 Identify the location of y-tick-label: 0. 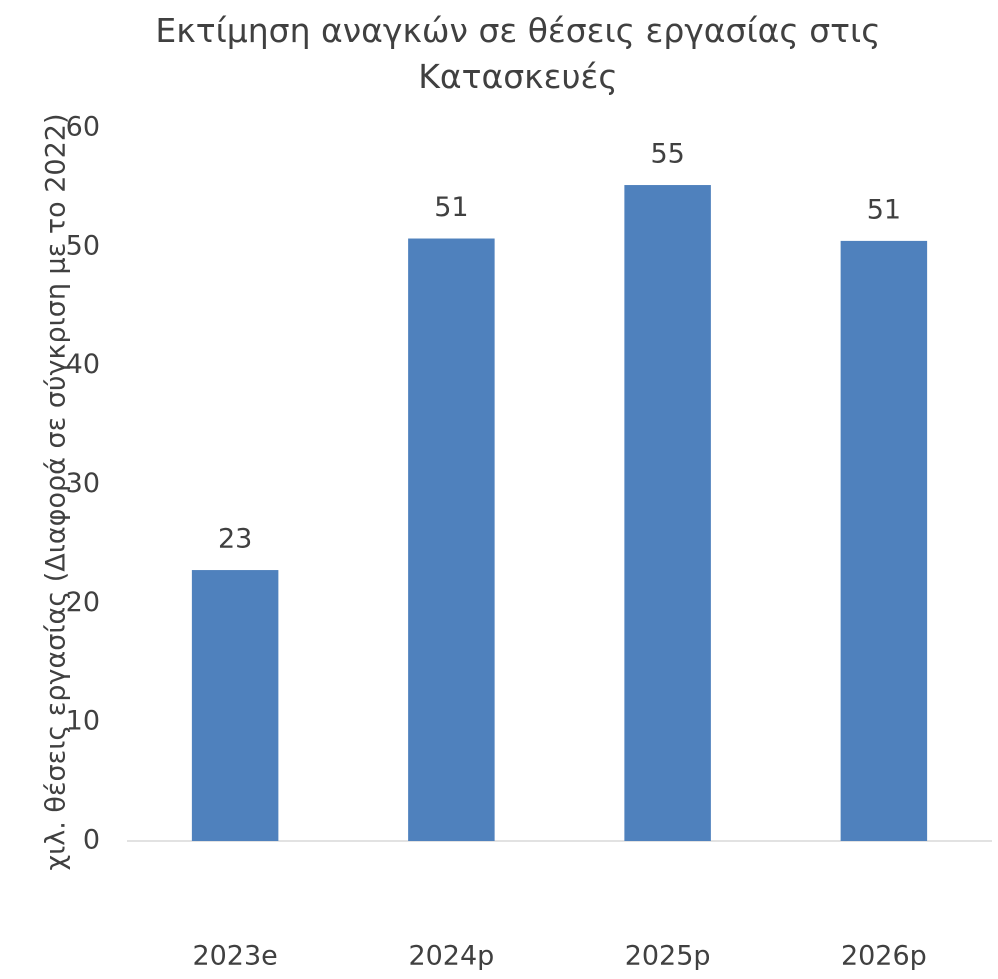
(91, 840).